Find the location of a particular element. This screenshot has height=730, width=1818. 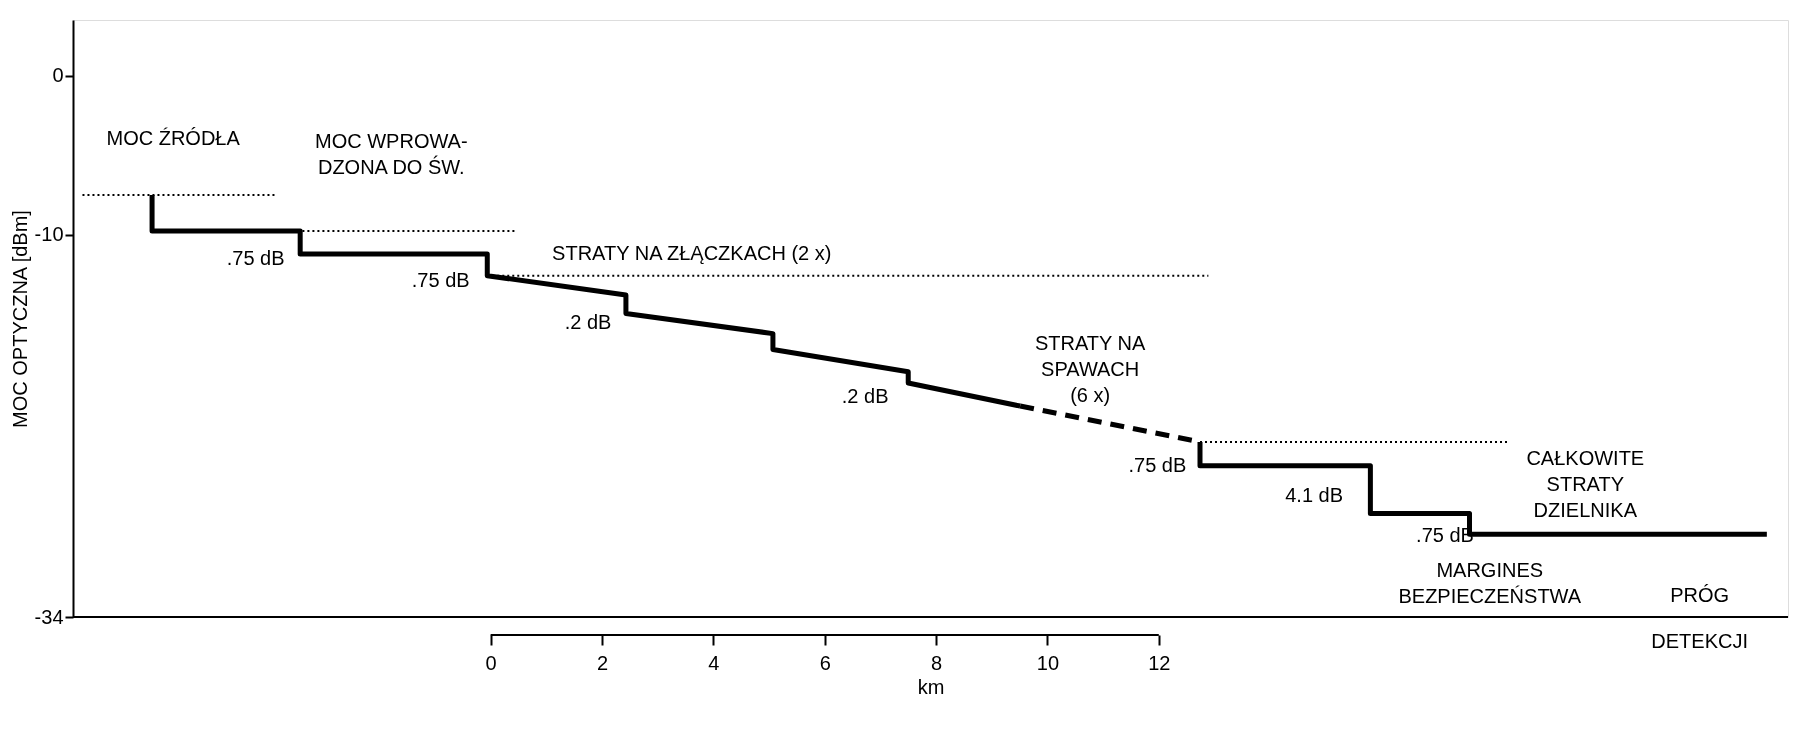

x-tick-label: 12 is located at coordinates (1159, 662).